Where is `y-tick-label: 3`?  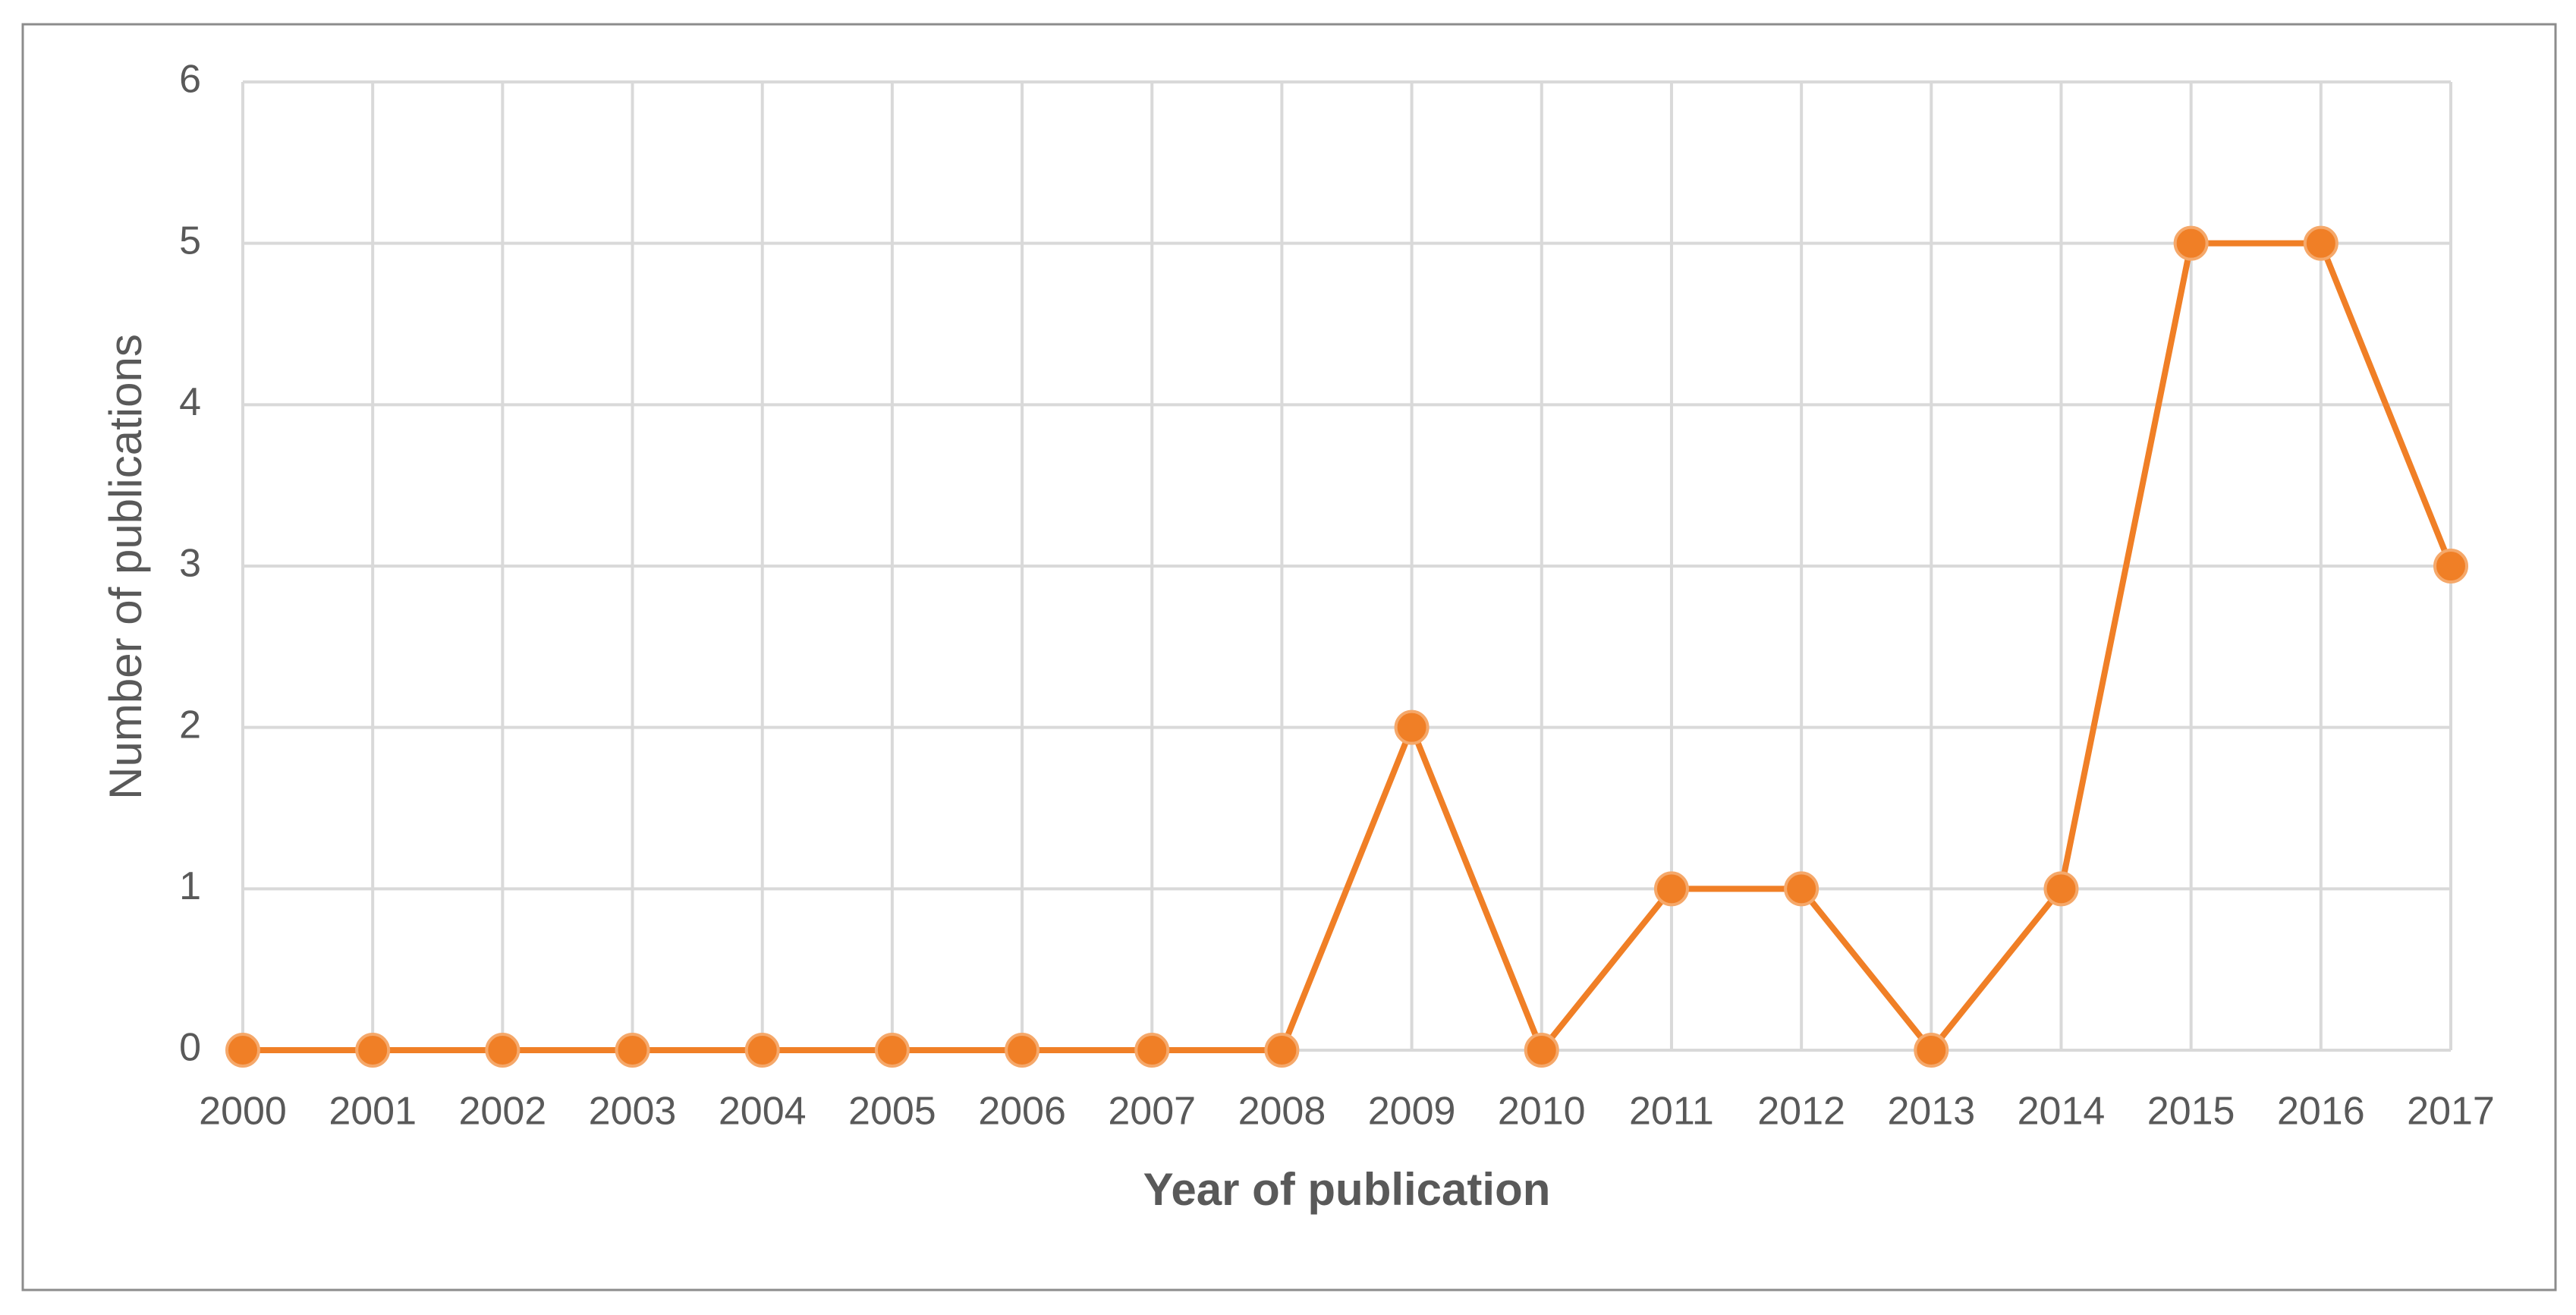 y-tick-label: 3 is located at coordinates (190, 564).